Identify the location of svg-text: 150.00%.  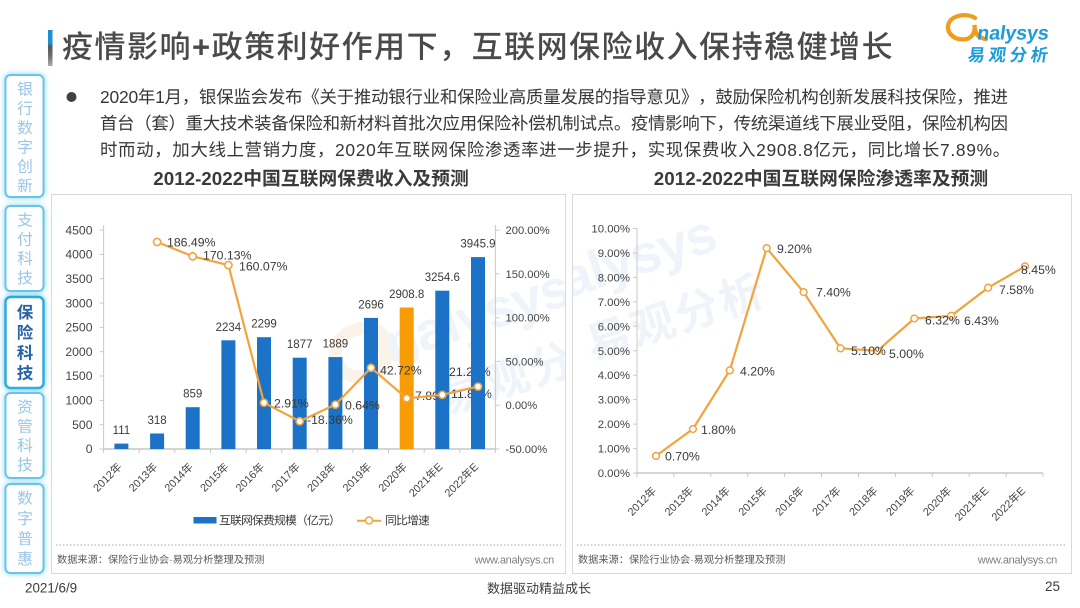
(528, 275).